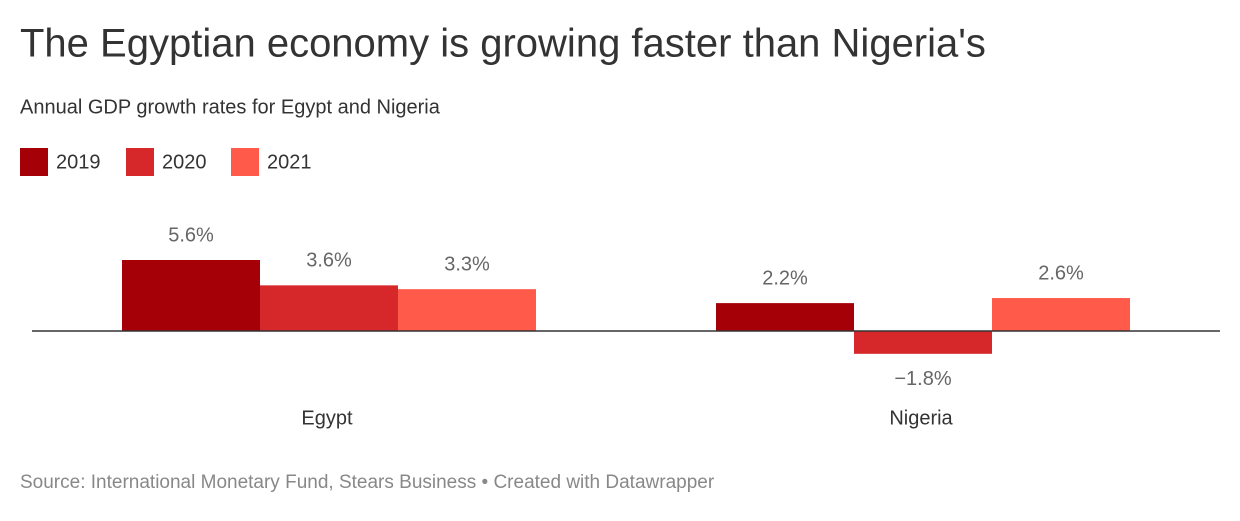 The height and width of the screenshot is (521, 1240). I want to click on x-tick-label: Egypt, so click(327, 418).